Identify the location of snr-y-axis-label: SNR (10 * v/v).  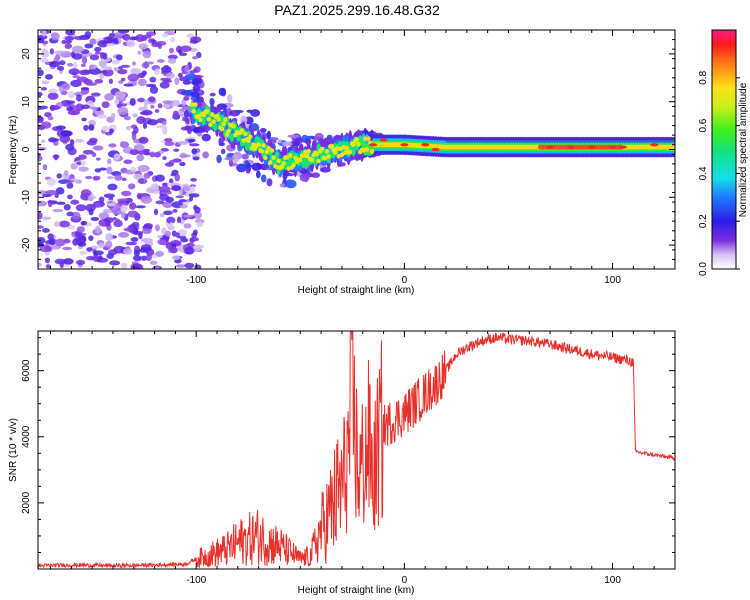
(13, 450).